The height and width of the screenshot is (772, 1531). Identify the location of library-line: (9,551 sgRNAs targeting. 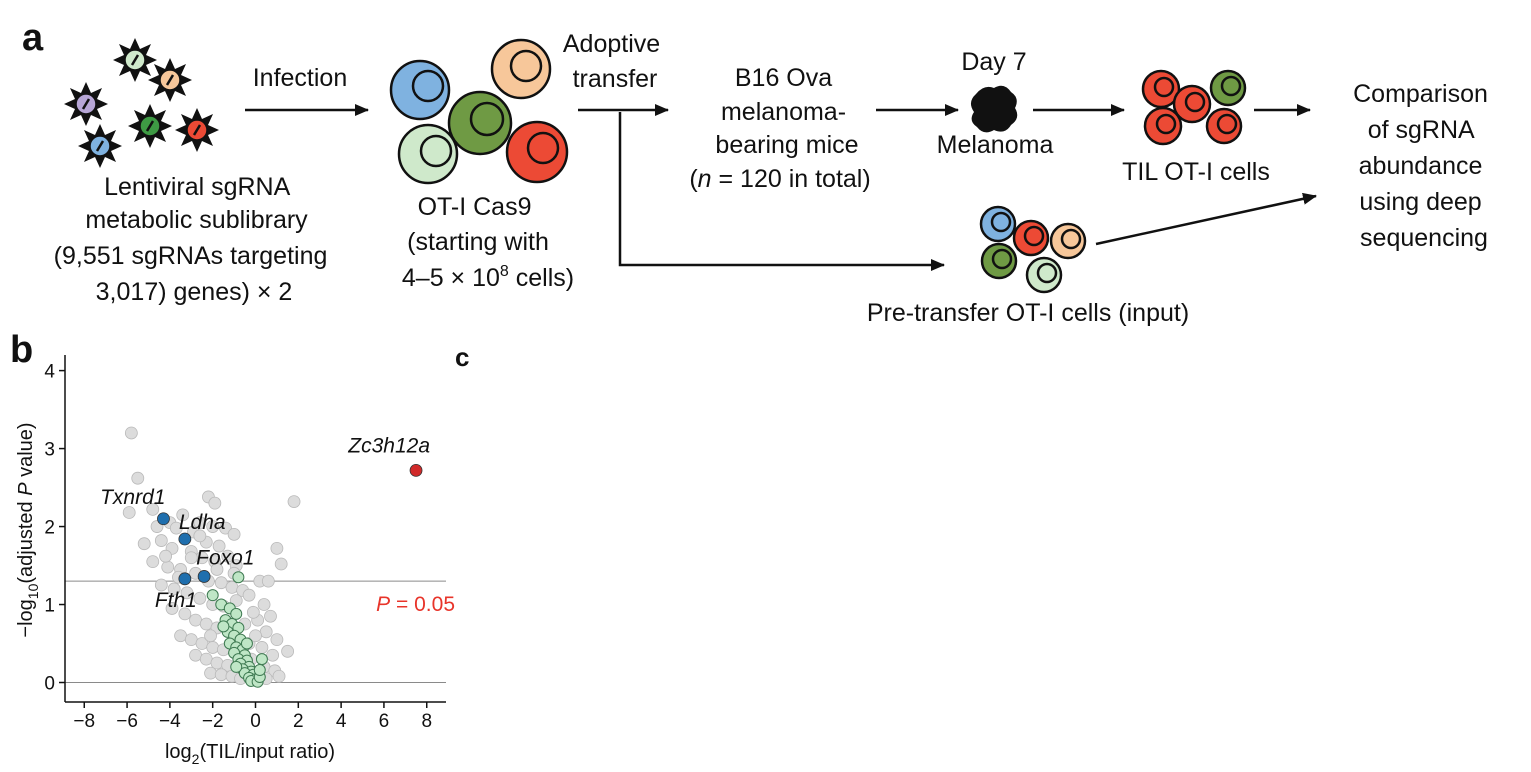
(191, 256).